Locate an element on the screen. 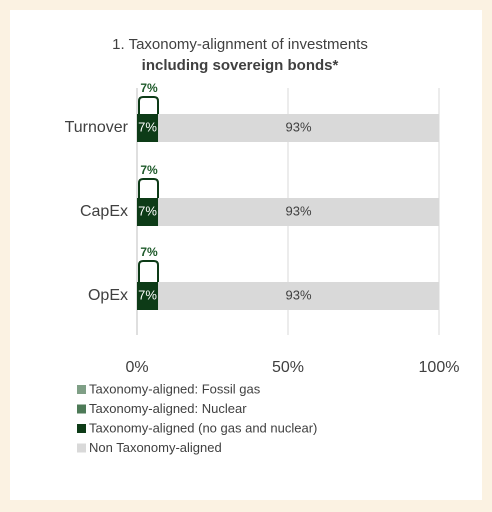 The width and height of the screenshot is (492, 512). legend-label: Taxonomy-aligned: Nuclear is located at coordinates (168, 408).